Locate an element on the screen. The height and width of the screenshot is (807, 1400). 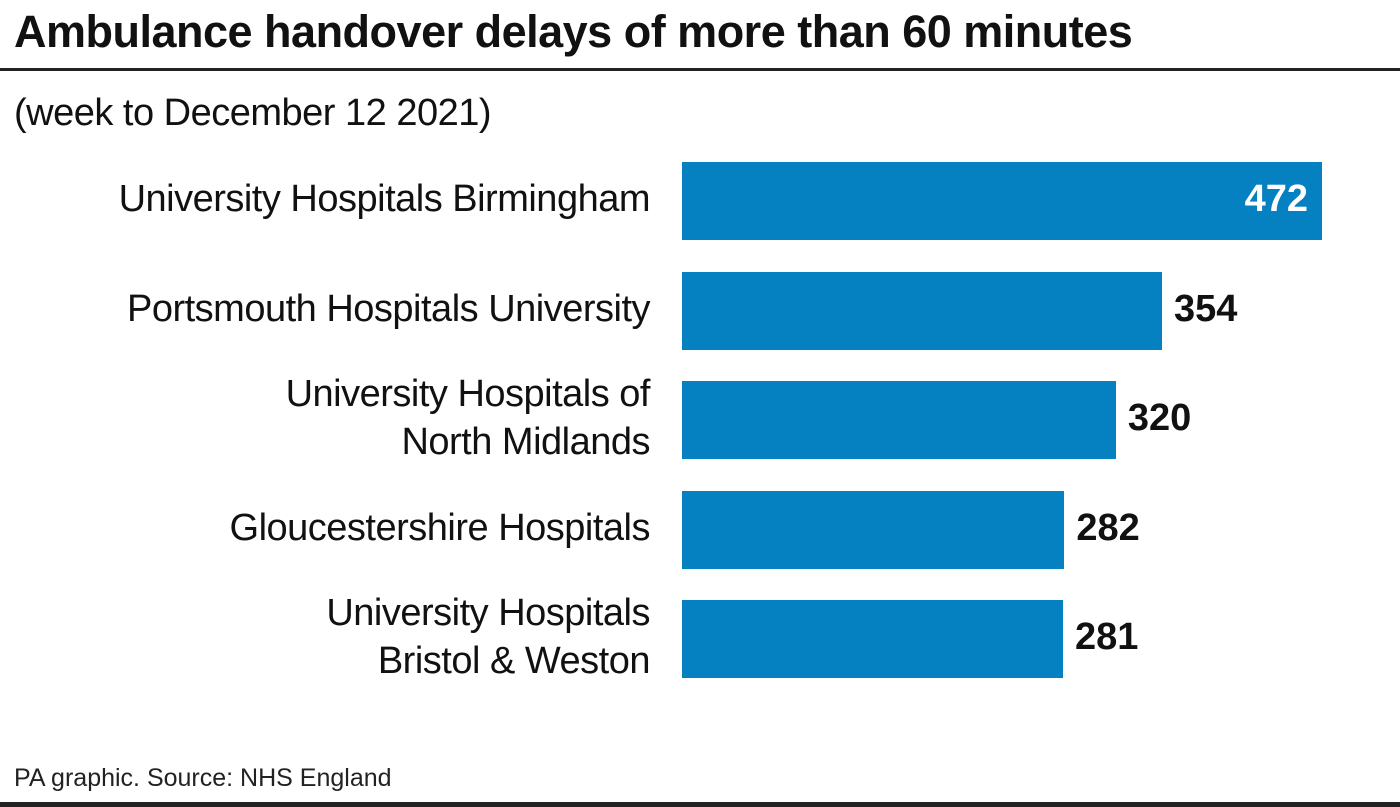
value-label: 354 is located at coordinates (1206, 308).